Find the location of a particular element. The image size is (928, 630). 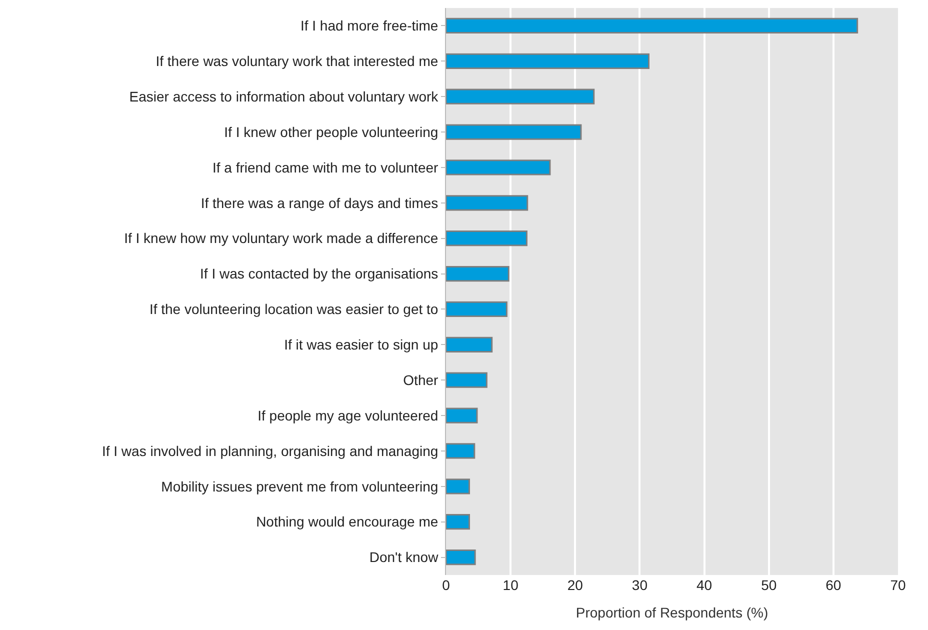

y-tick-label: Easier access to information about voluntary work is located at coordinates (284, 96).